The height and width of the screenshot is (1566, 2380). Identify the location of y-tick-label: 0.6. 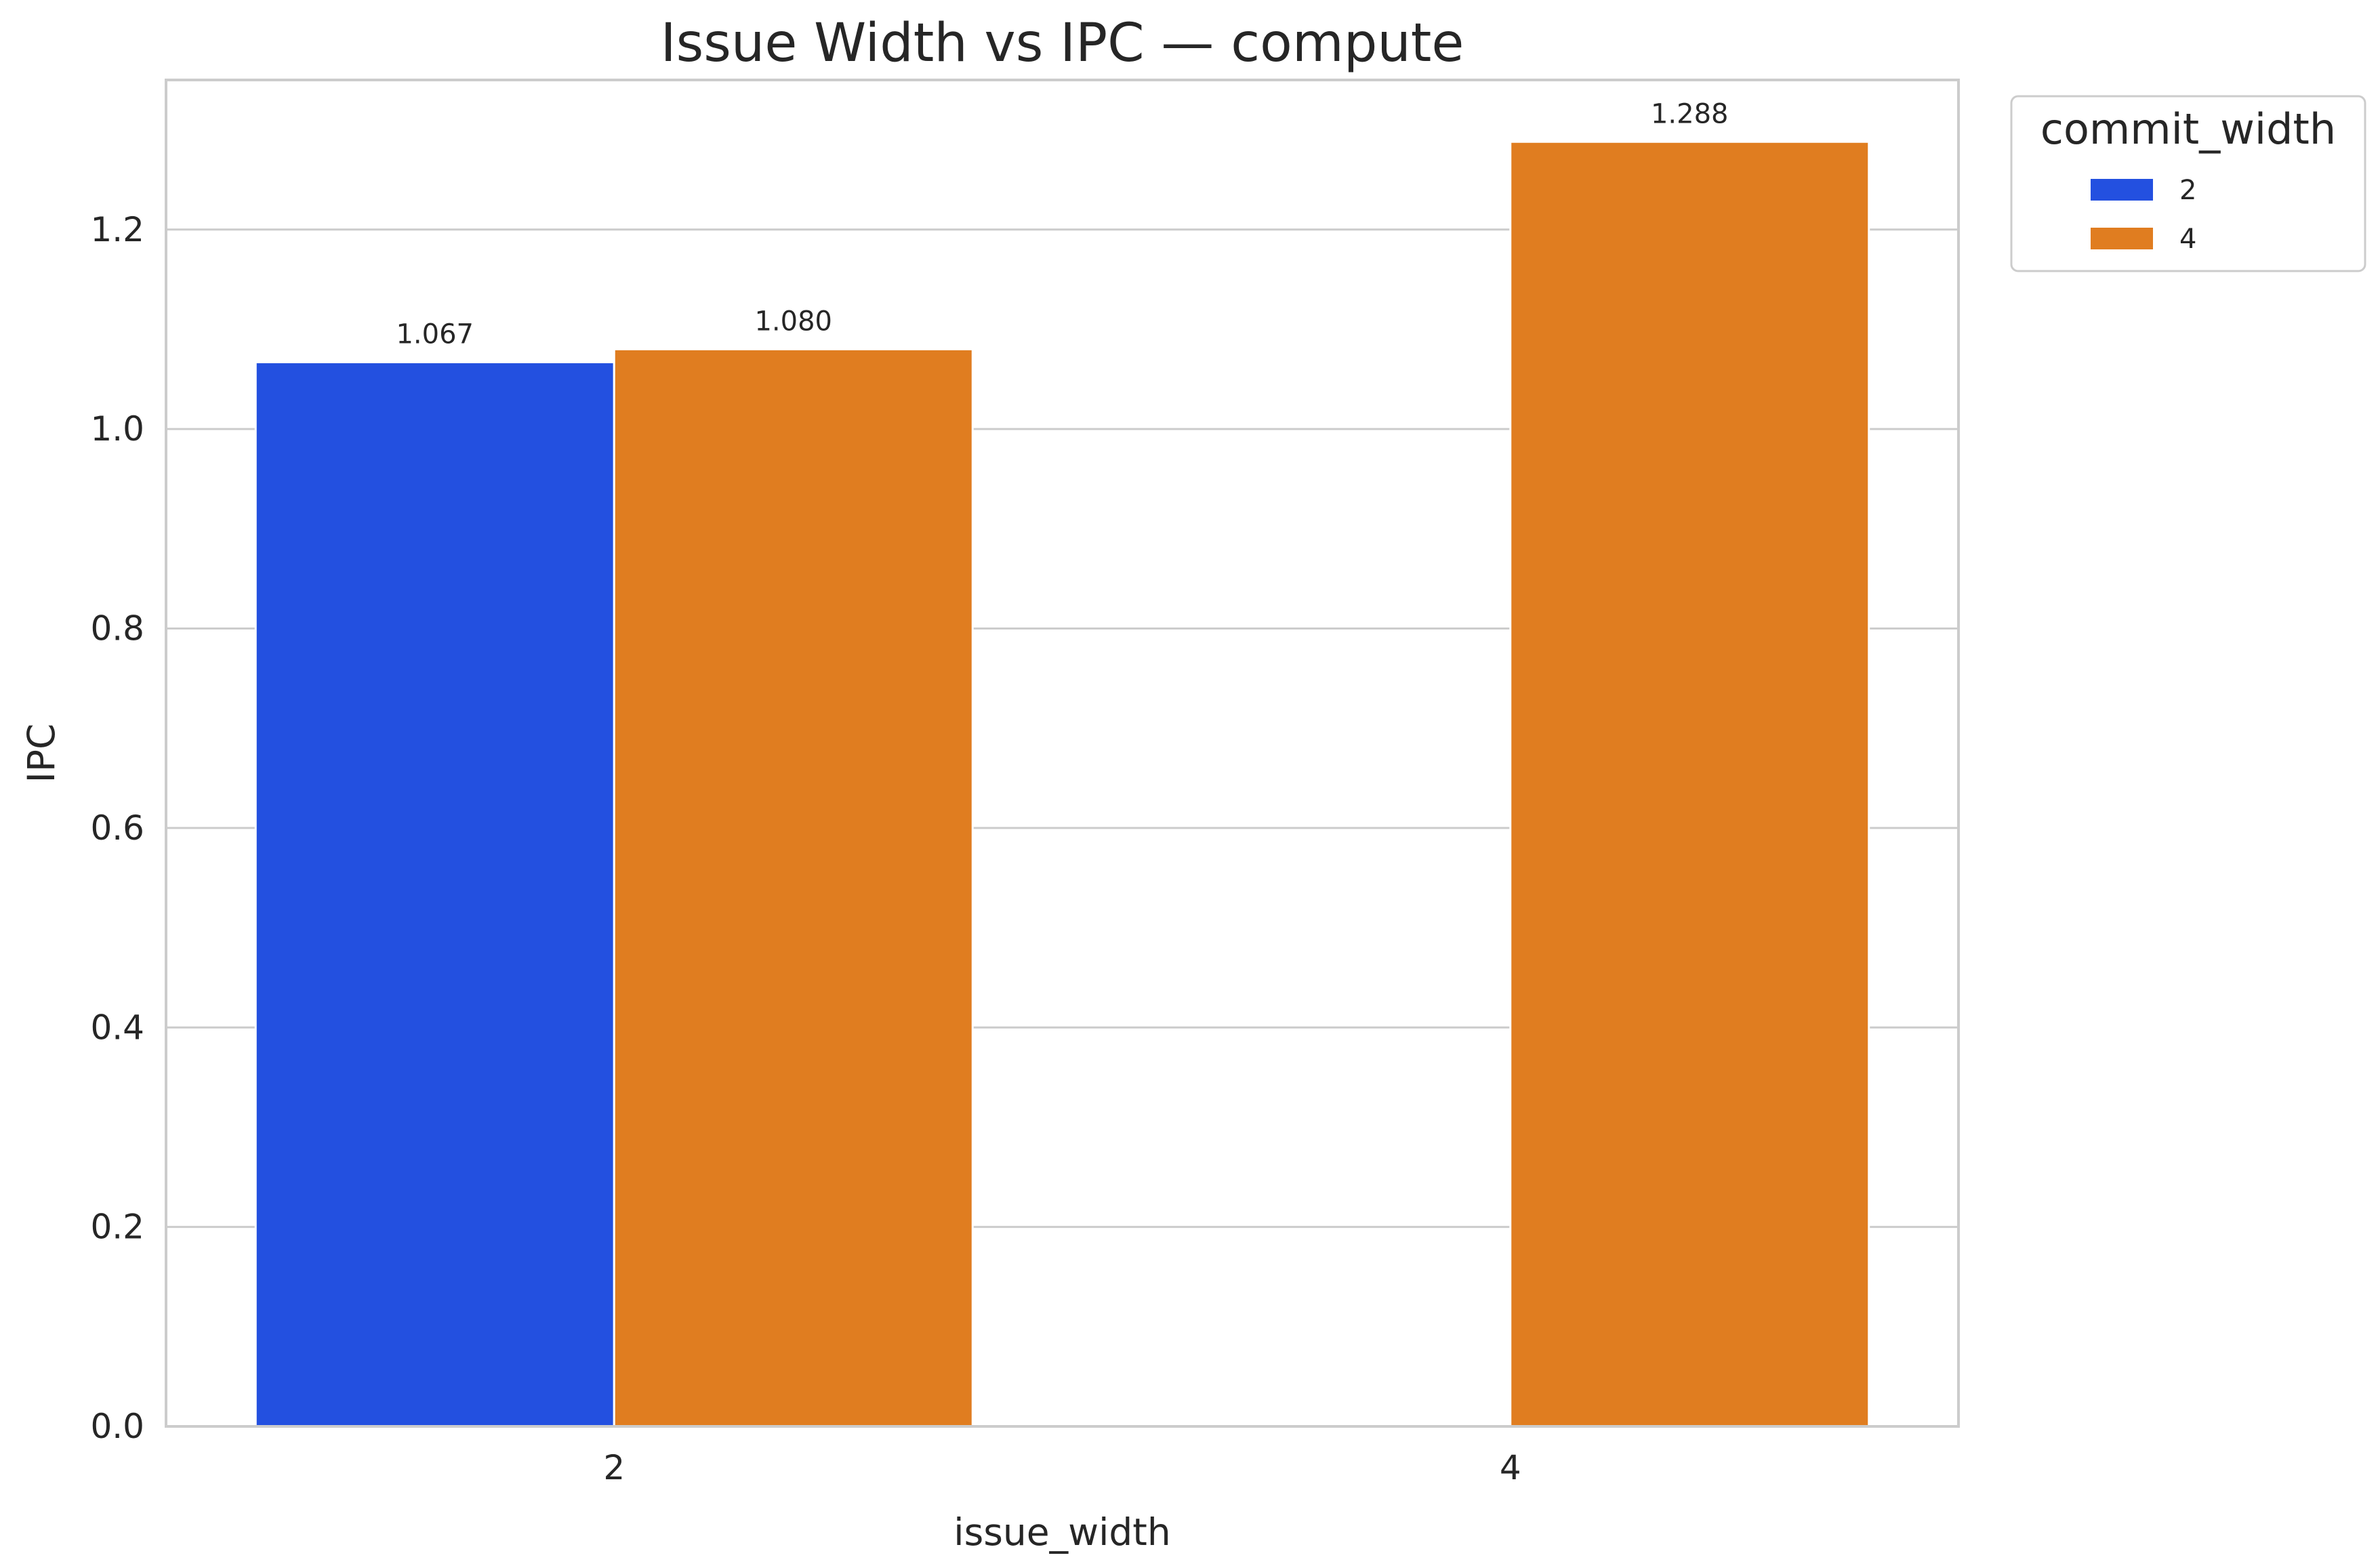
(117, 828).